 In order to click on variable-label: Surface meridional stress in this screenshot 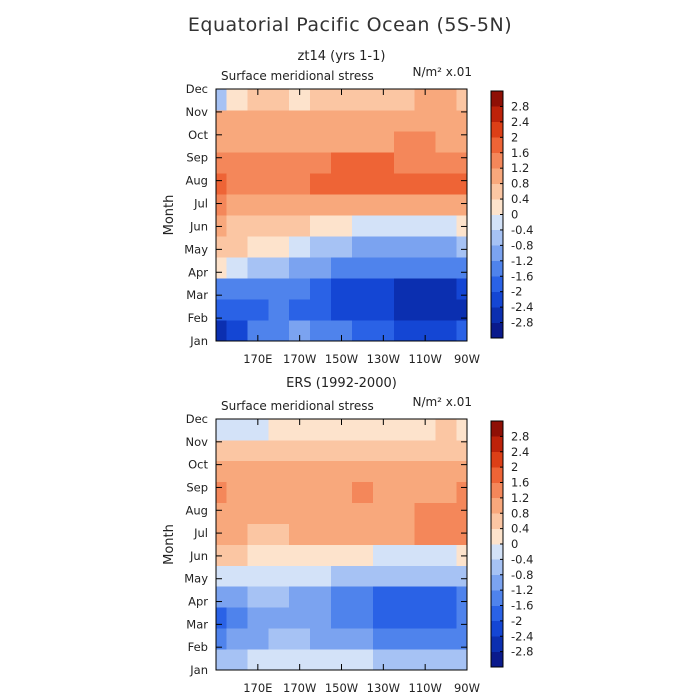, I will do `click(297, 76)`.